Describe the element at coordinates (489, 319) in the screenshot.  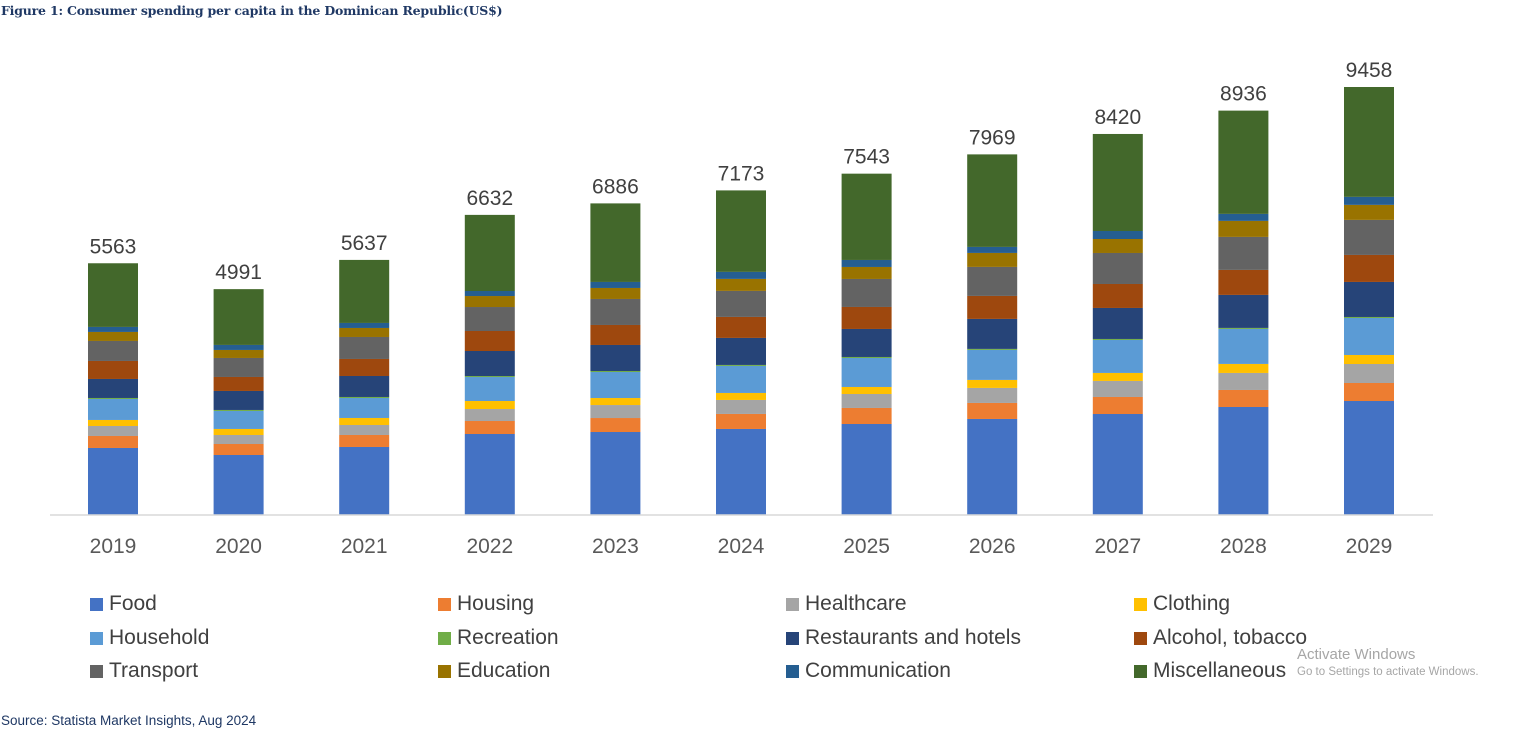
I see `bar-segment-transport-2022` at that location.